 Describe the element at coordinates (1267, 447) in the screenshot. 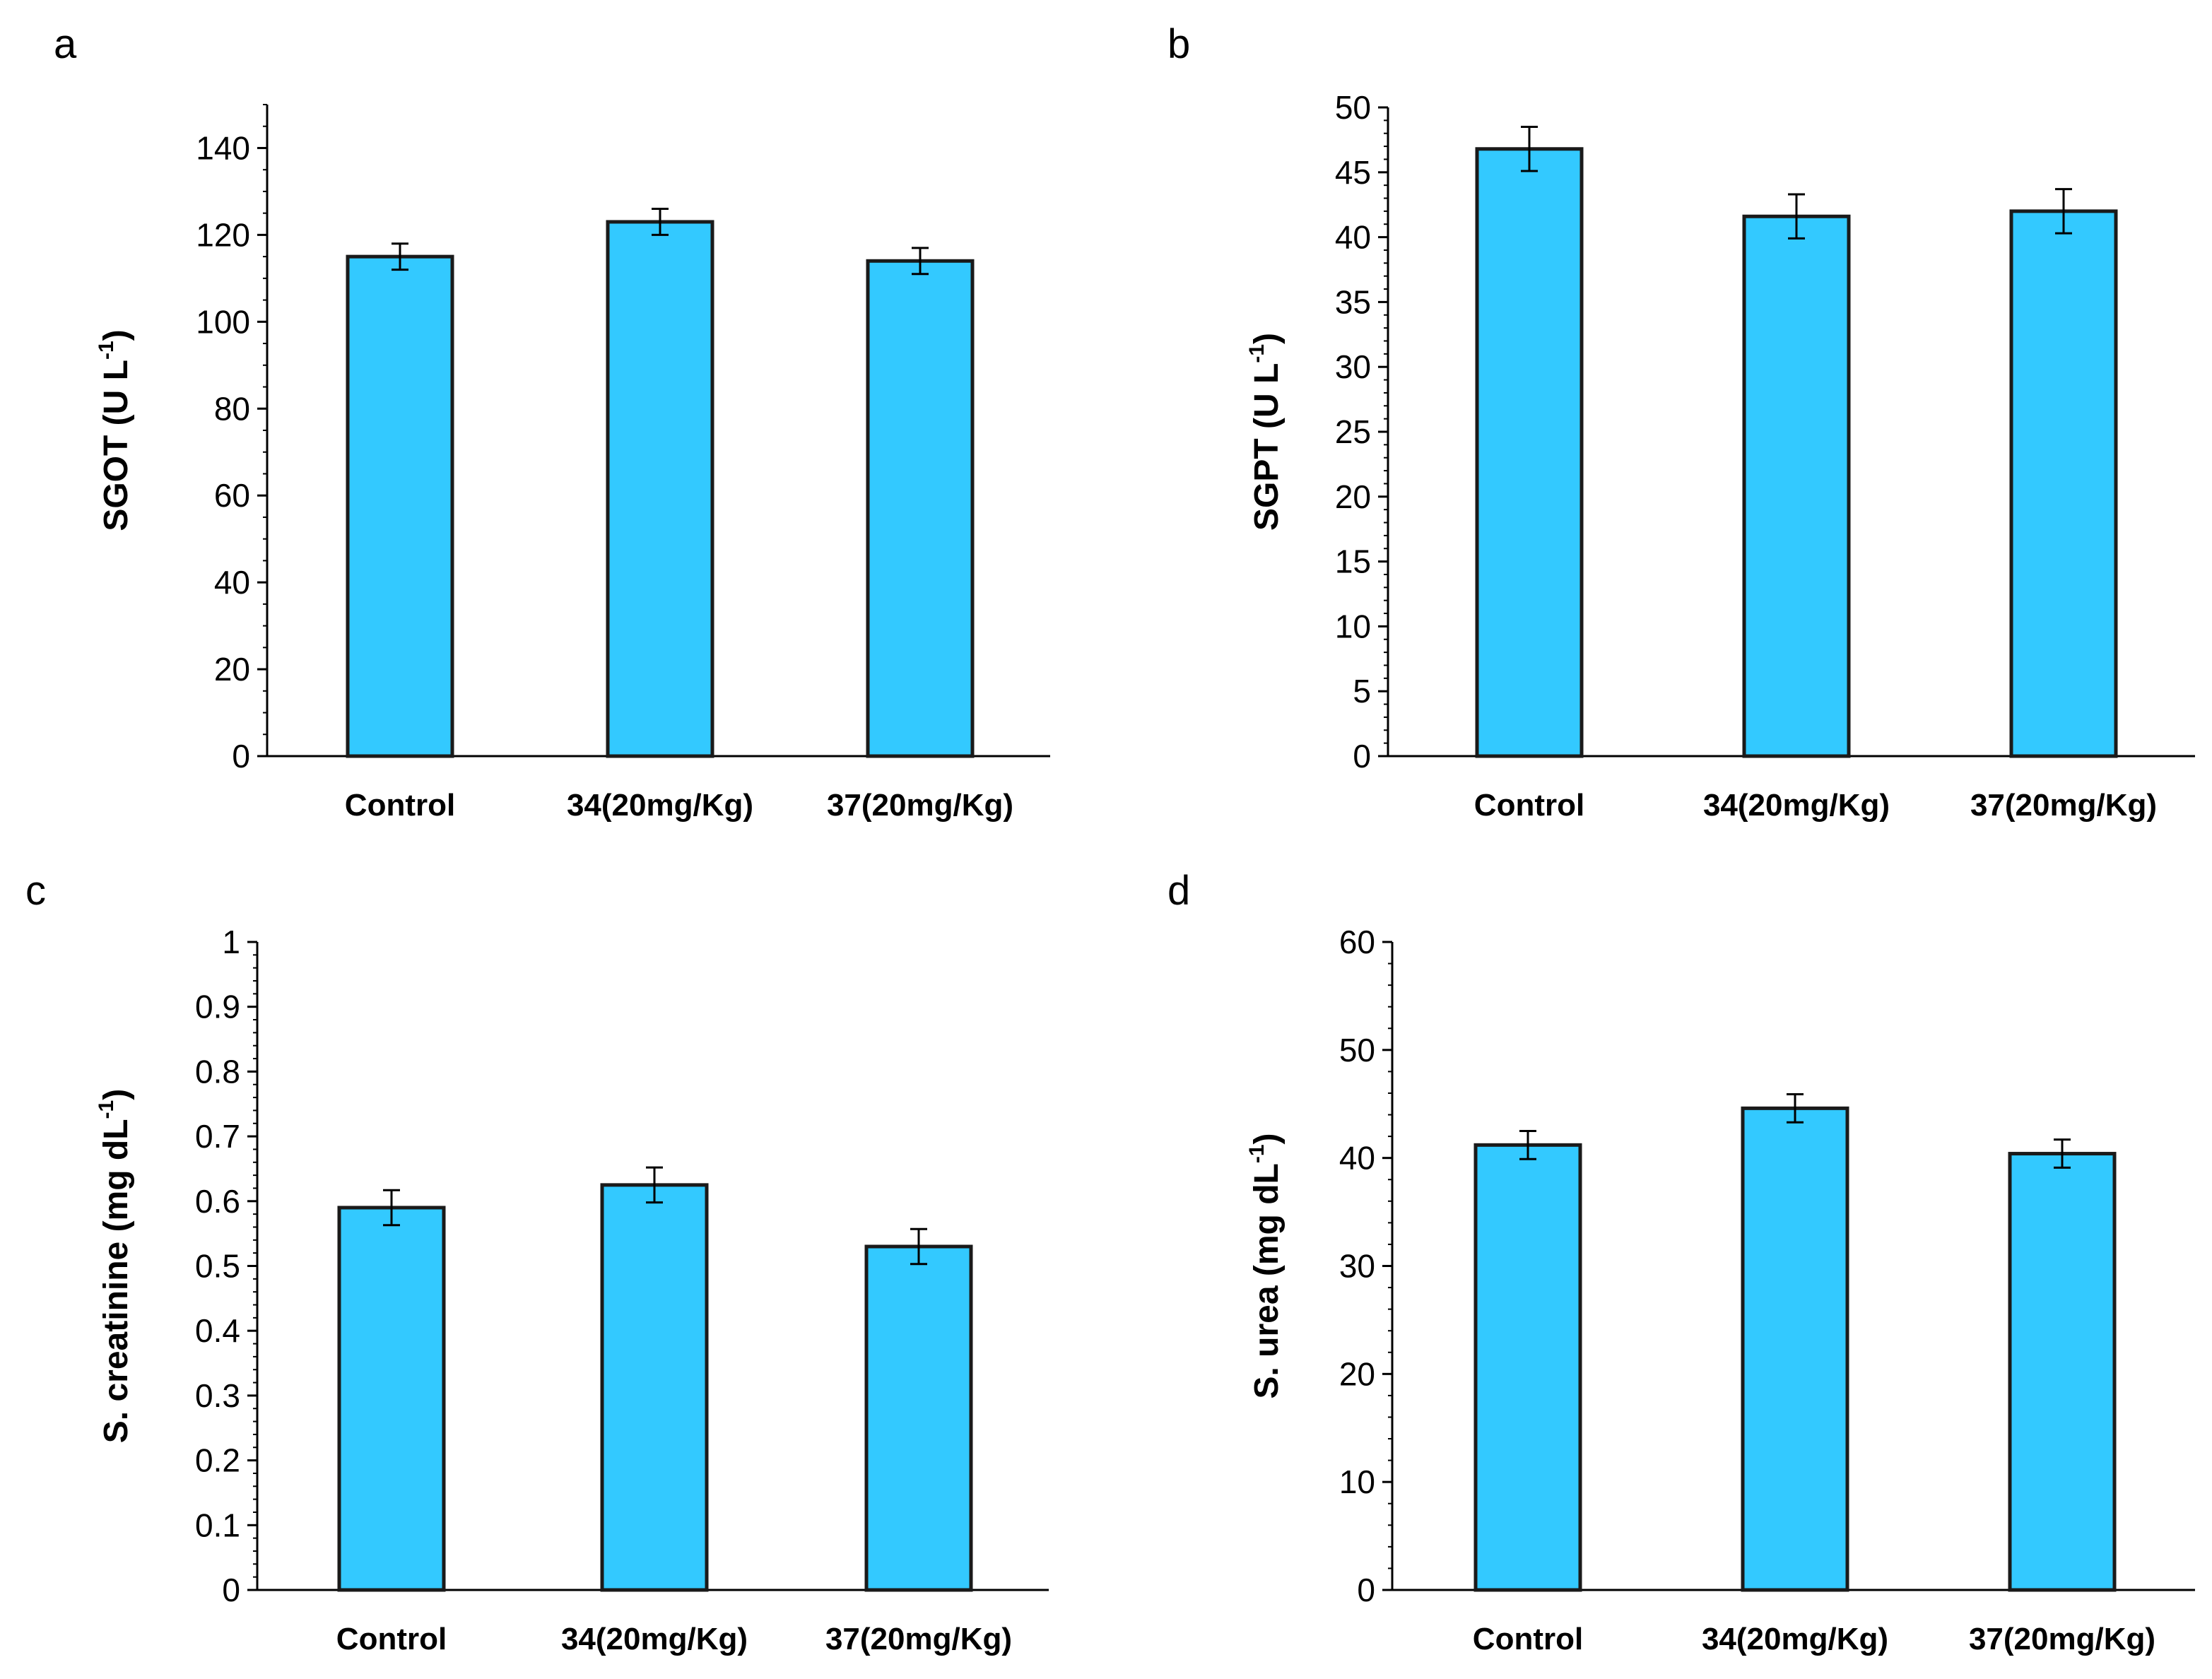

I see `y-axis-title-main: SGPT (U L` at that location.